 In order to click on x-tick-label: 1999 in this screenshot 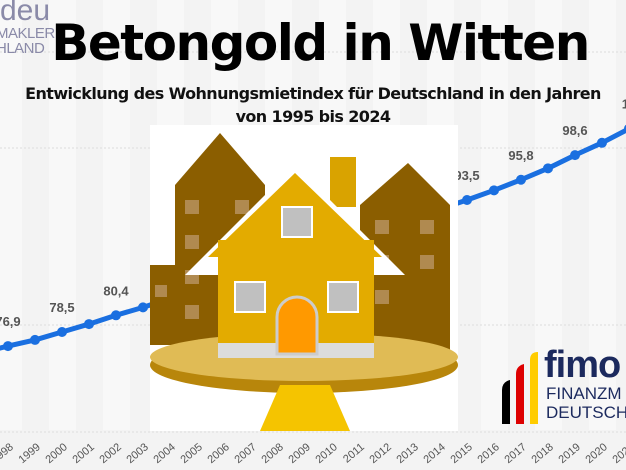, I will do `click(29, 453)`.